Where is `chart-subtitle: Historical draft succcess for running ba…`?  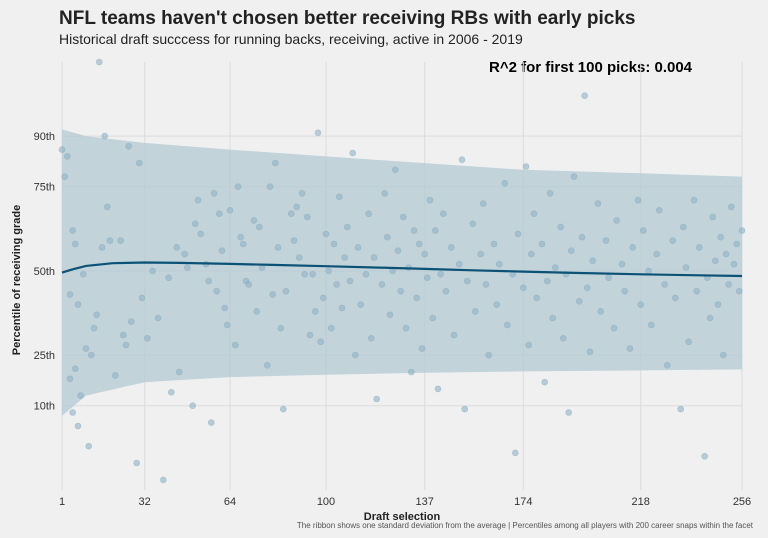 chart-subtitle: Historical draft succcess for running ba… is located at coordinates (291, 39).